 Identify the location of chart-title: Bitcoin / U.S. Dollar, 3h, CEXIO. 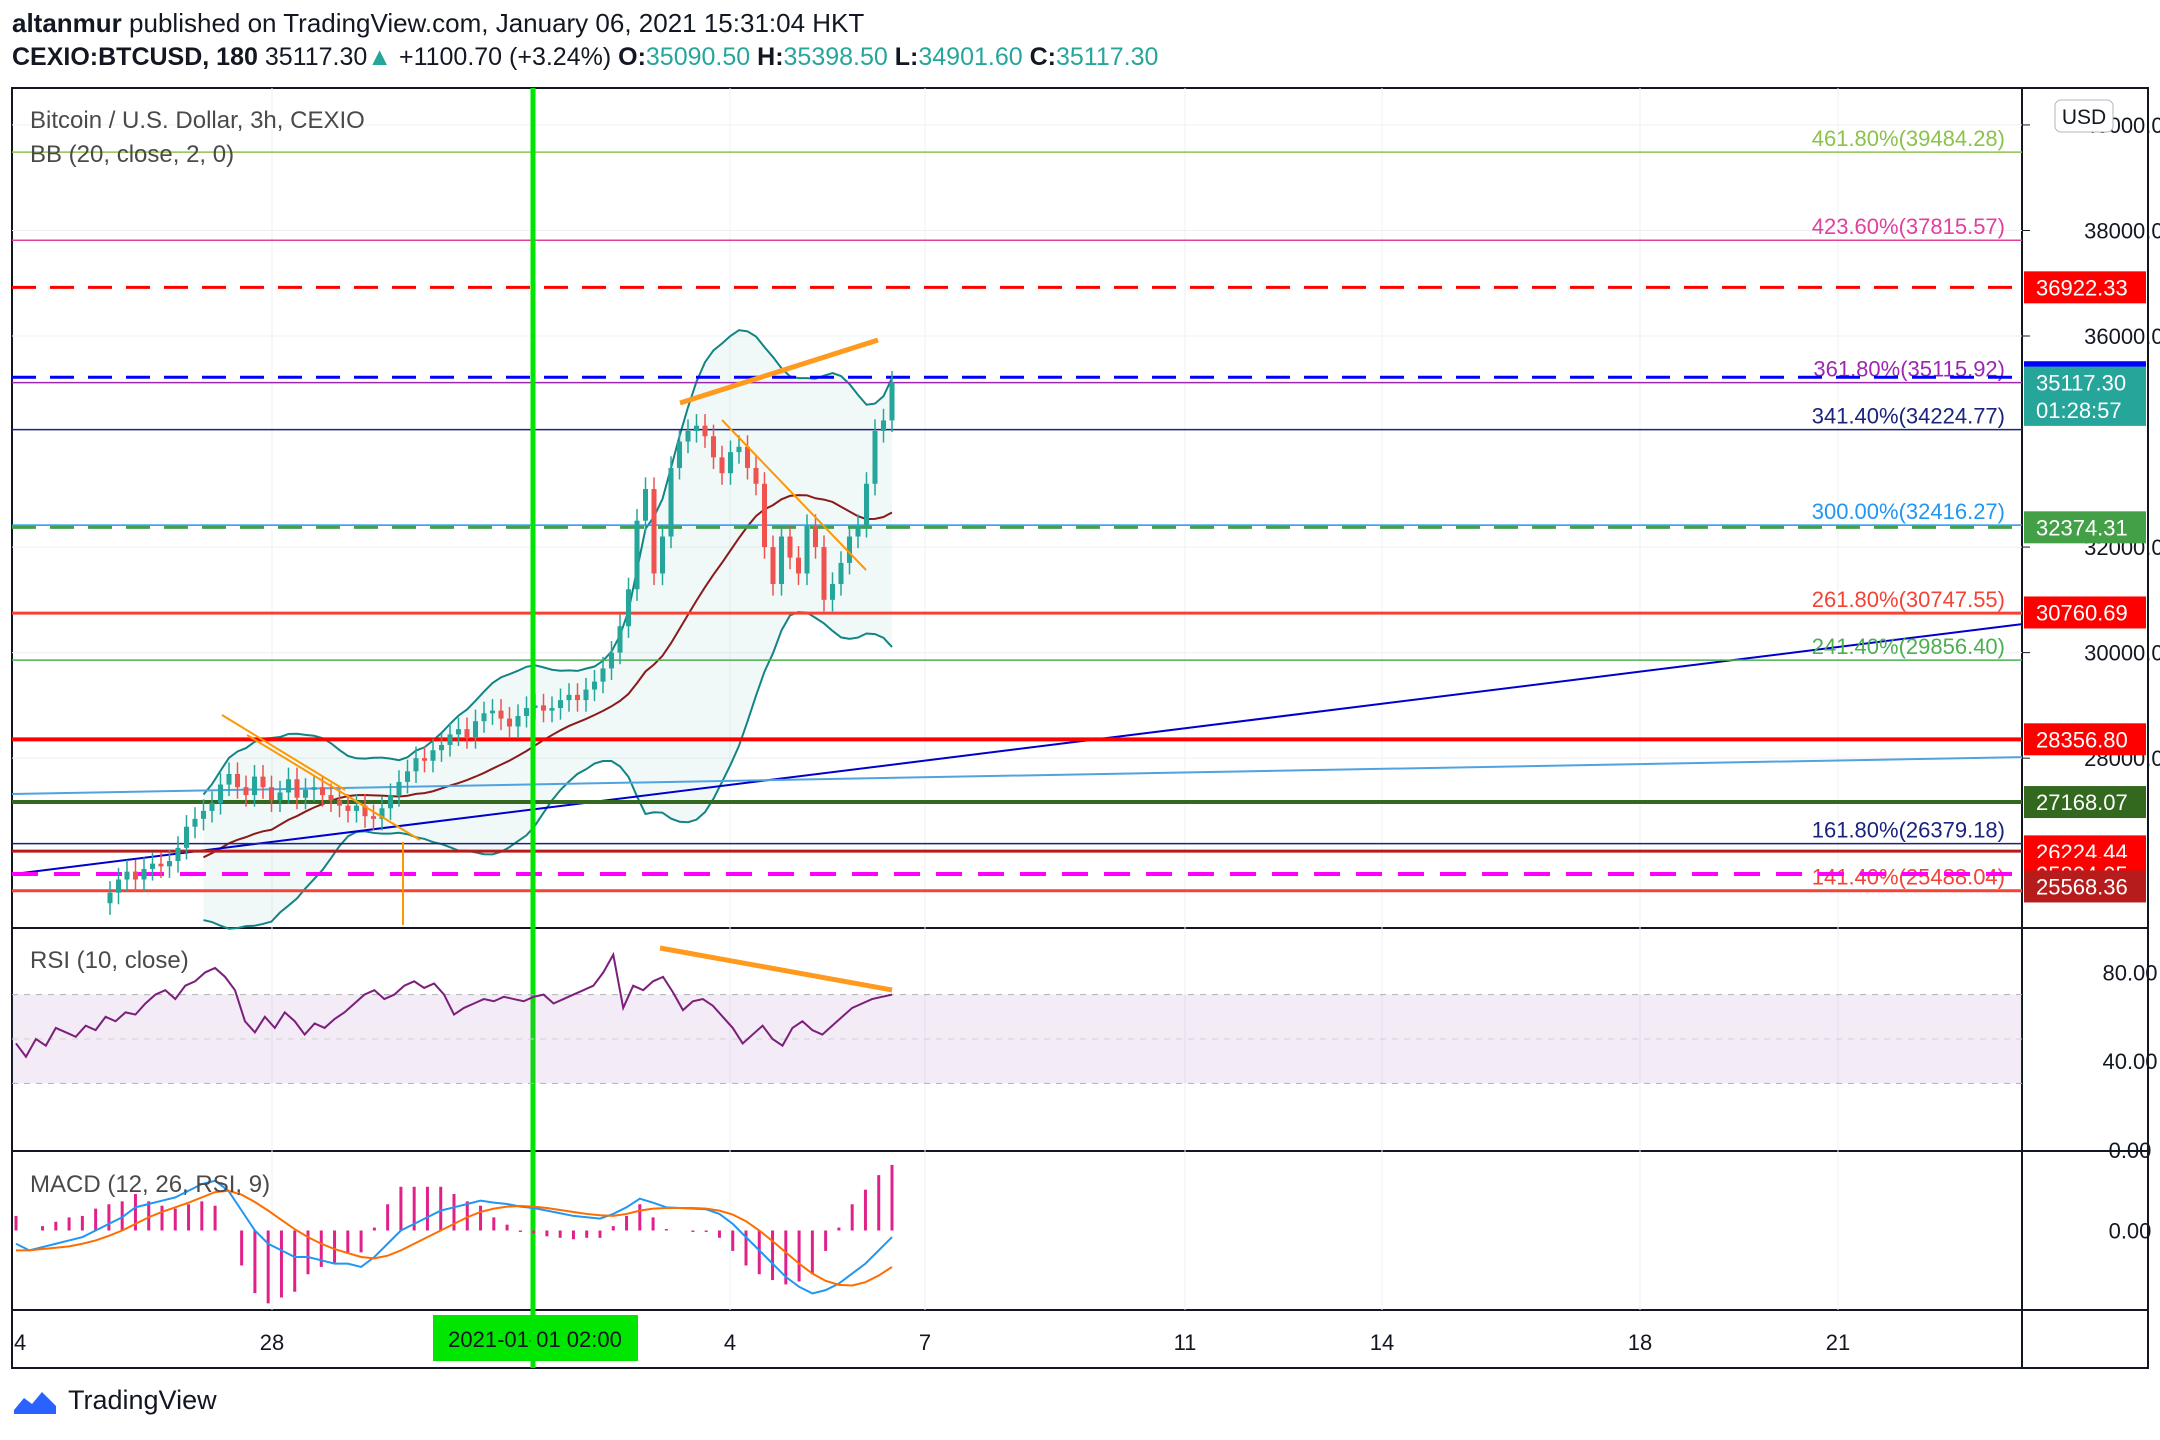
(197, 120).